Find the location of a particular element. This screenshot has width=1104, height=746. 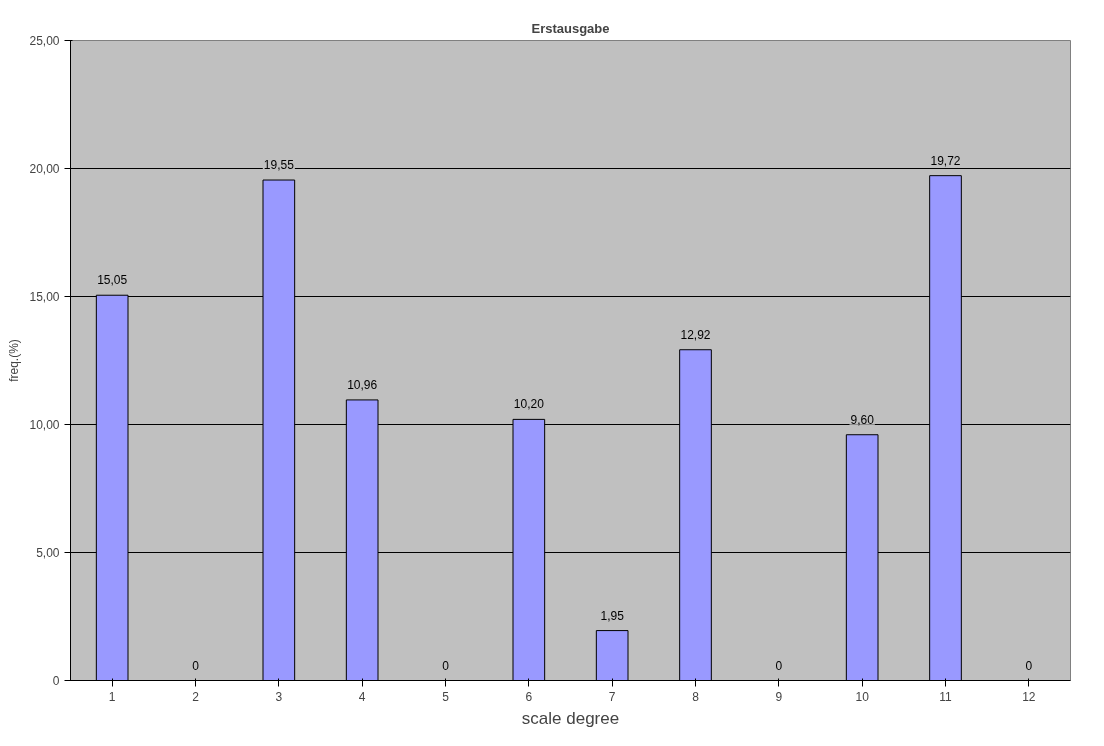

data-label: 9,60 is located at coordinates (862, 419).